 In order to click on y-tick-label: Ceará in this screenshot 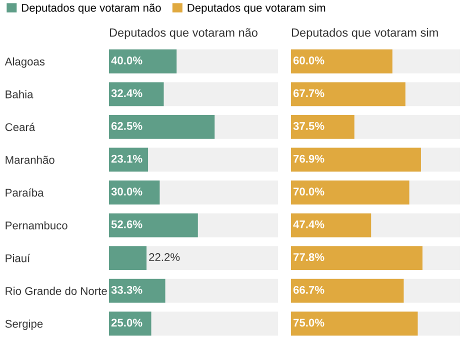, I will do `click(20, 127)`.